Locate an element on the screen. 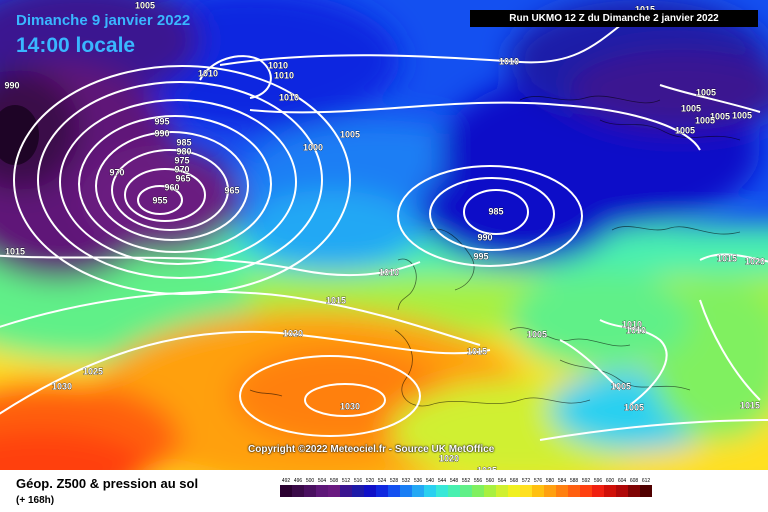 The image size is (768, 512). legend-value: 500 is located at coordinates (310, 481).